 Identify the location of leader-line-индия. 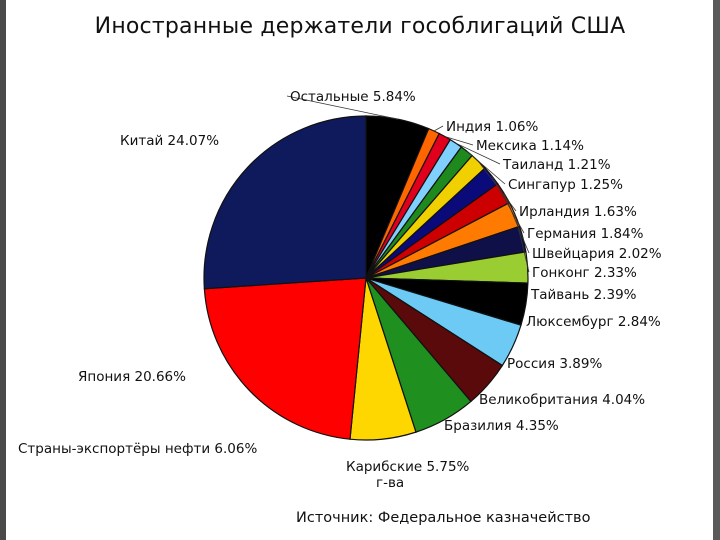
(438, 128).